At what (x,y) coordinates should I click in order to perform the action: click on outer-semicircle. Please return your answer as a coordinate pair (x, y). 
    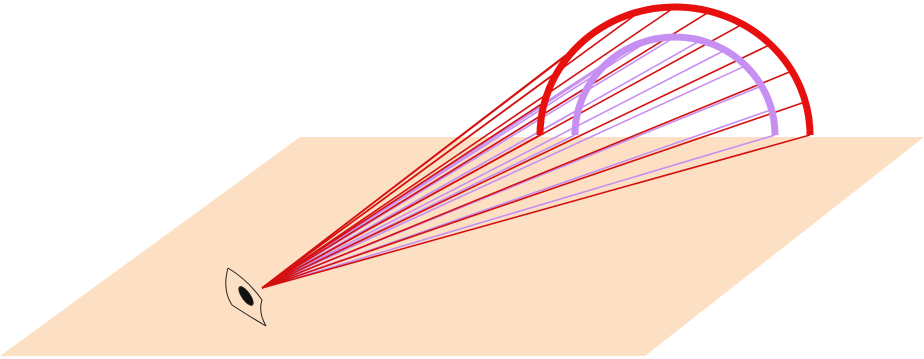
    Looking at the image, I should click on (675, 69).